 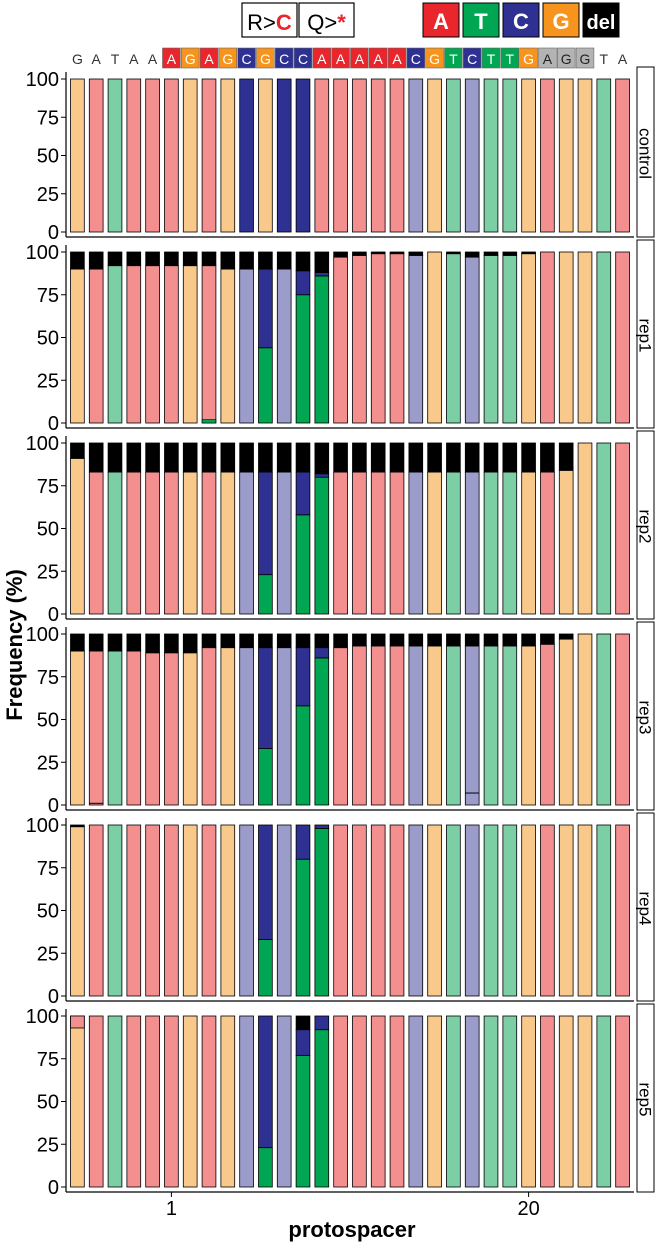 I want to click on bar-partial-A, so click(x=77, y=1022).